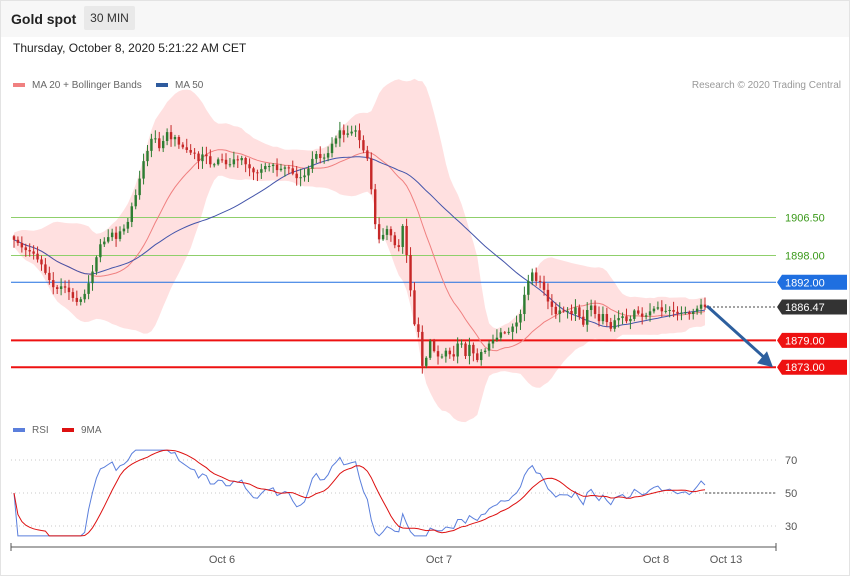 Image resolution: width=850 pixels, height=576 pixels. What do you see at coordinates (31, 430) in the screenshot?
I see `legend-rsi: RSI` at bounding box center [31, 430].